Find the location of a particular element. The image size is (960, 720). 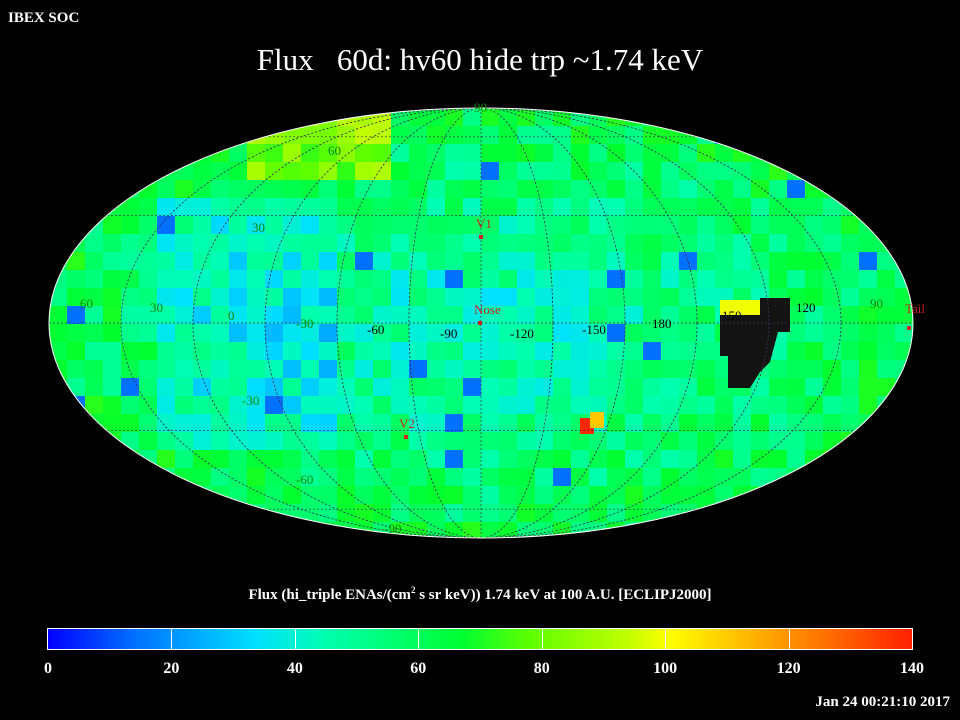

longitude-label: 90 is located at coordinates (876, 303).